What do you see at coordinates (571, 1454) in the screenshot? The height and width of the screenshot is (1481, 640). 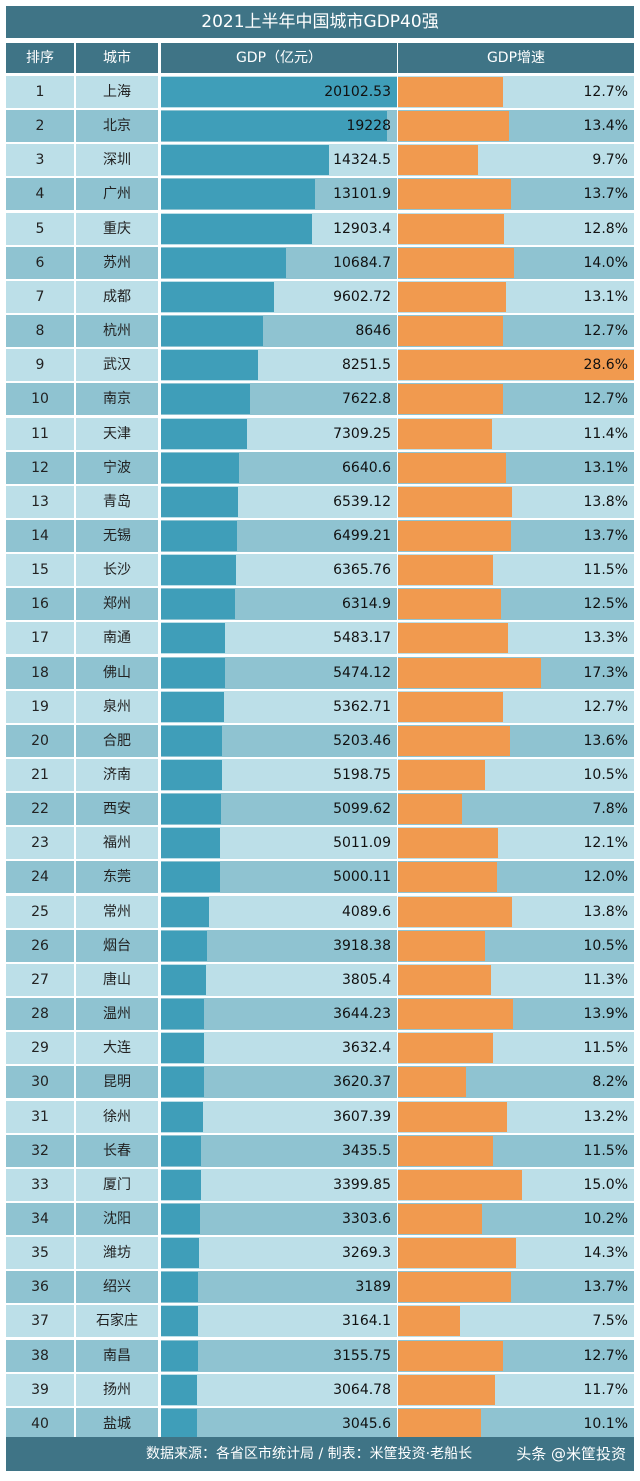 I see `credit-note: 头条 @米筐投资` at bounding box center [571, 1454].